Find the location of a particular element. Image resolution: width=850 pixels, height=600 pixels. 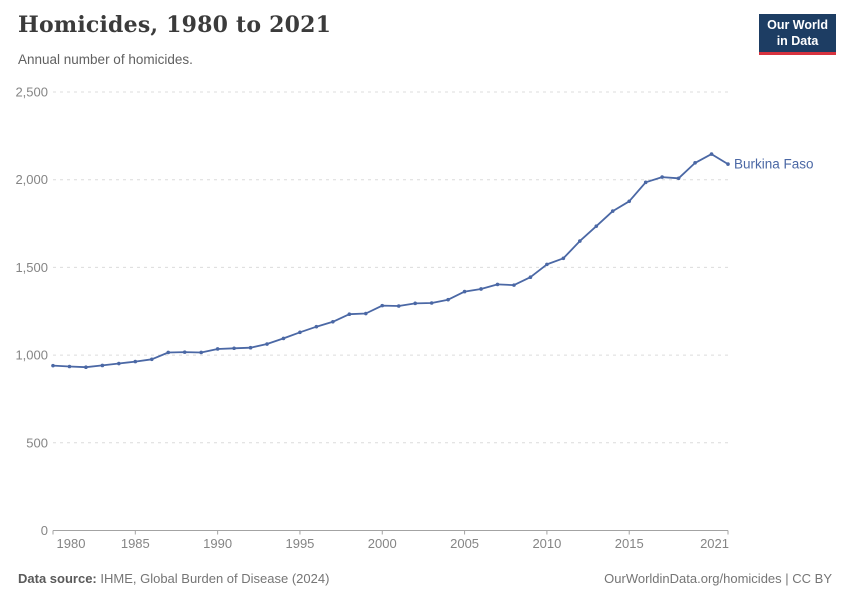

x-axis-tick-label: 2005 is located at coordinates (464, 543).